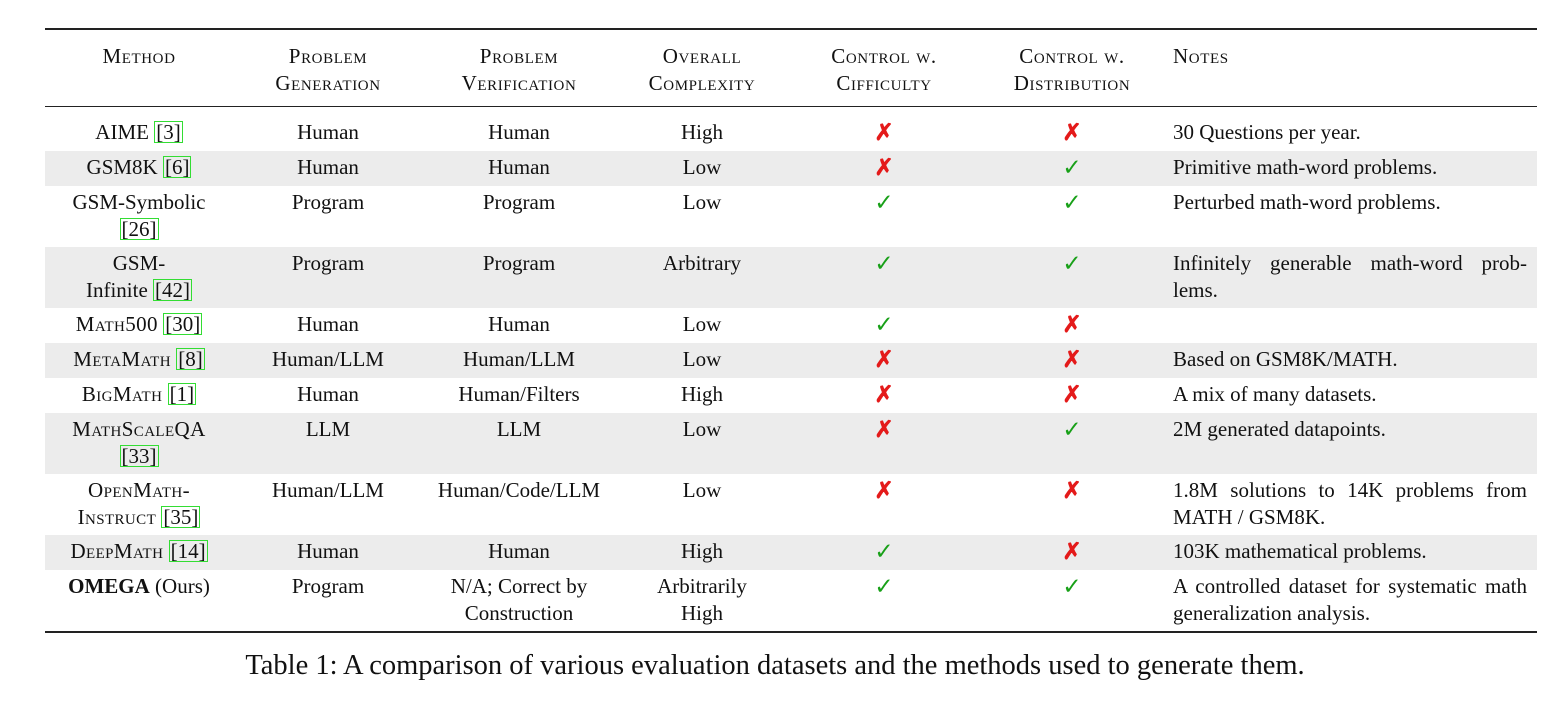  What do you see at coordinates (139, 601) in the screenshot?
I see `cell-method: OMEGA (Ours)` at bounding box center [139, 601].